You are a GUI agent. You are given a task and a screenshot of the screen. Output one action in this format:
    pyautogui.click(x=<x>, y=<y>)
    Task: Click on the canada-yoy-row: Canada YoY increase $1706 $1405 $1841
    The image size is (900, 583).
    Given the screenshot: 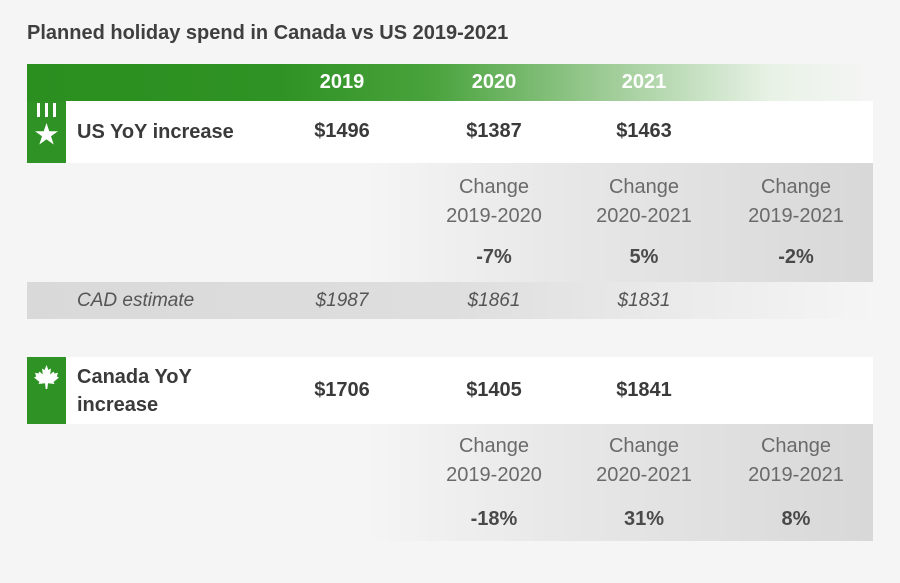 What is the action you would take?
    pyautogui.click(x=450, y=390)
    